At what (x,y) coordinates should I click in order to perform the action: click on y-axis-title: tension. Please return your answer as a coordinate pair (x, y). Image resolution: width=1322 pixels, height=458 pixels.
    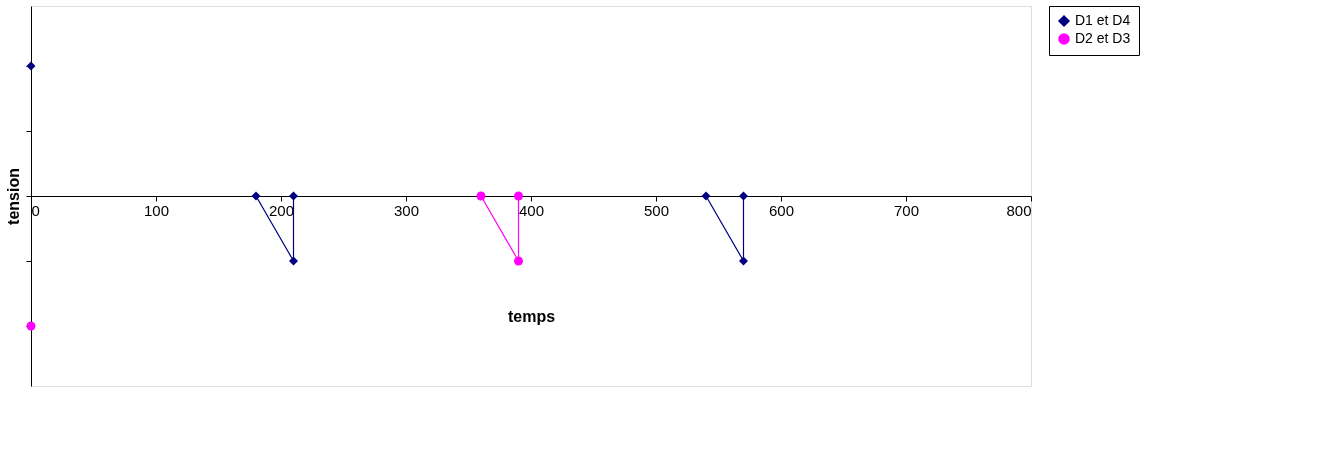
    Looking at the image, I should click on (13, 196).